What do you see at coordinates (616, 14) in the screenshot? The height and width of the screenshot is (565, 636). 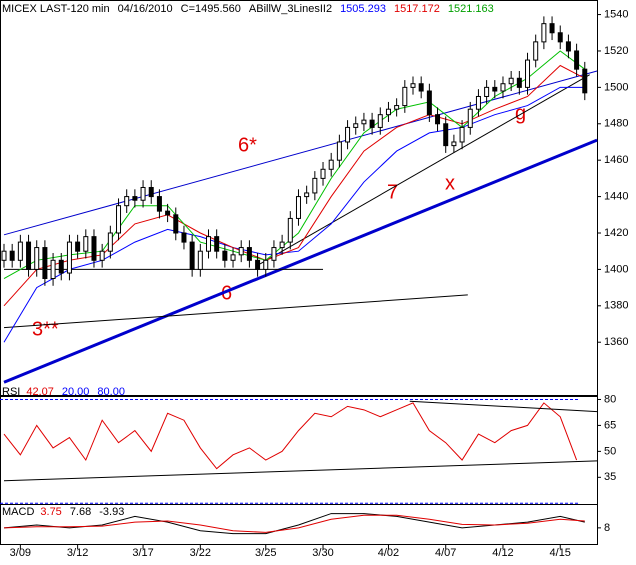 I see `y-tick-label: 1540` at bounding box center [616, 14].